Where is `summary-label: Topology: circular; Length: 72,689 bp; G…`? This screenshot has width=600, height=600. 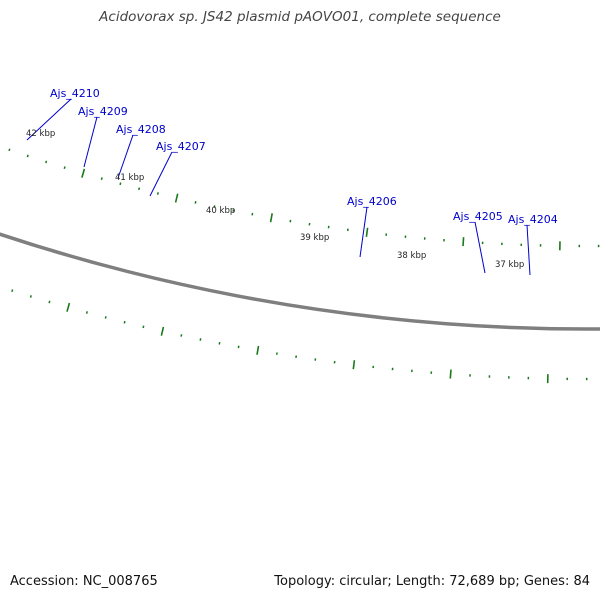 summary-label: Topology: circular; Length: 72,689 bp; G… is located at coordinates (432, 581).